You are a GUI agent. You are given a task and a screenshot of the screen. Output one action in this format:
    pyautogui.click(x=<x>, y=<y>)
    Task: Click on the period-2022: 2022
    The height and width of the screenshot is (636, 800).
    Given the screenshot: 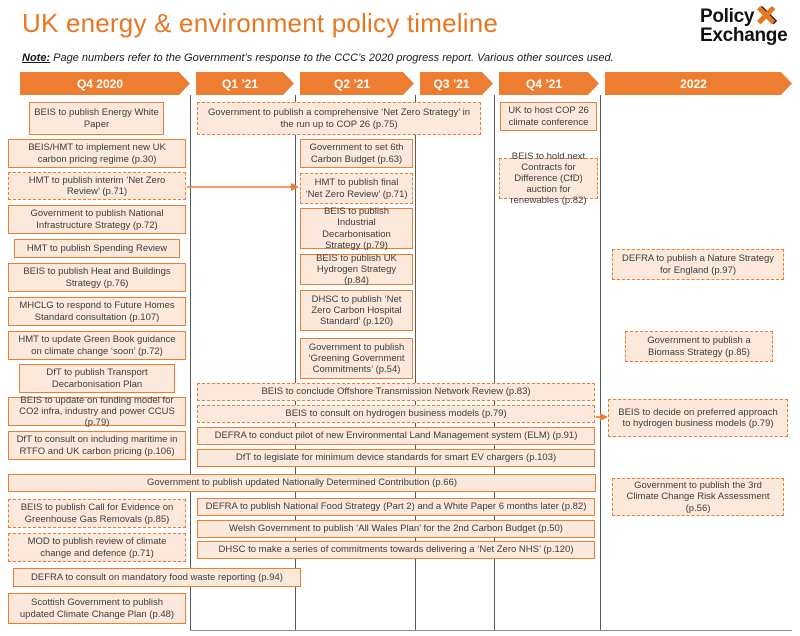 What is the action you would take?
    pyautogui.click(x=698, y=83)
    